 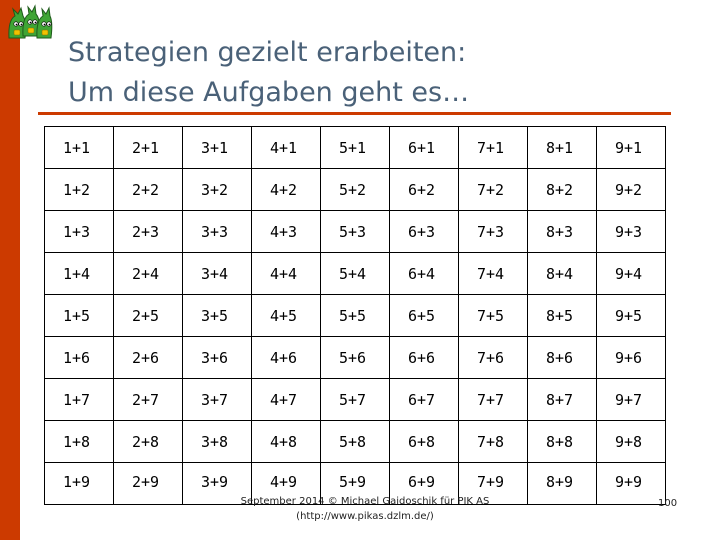 I want to click on table-cell: 6+5, so click(x=424, y=315).